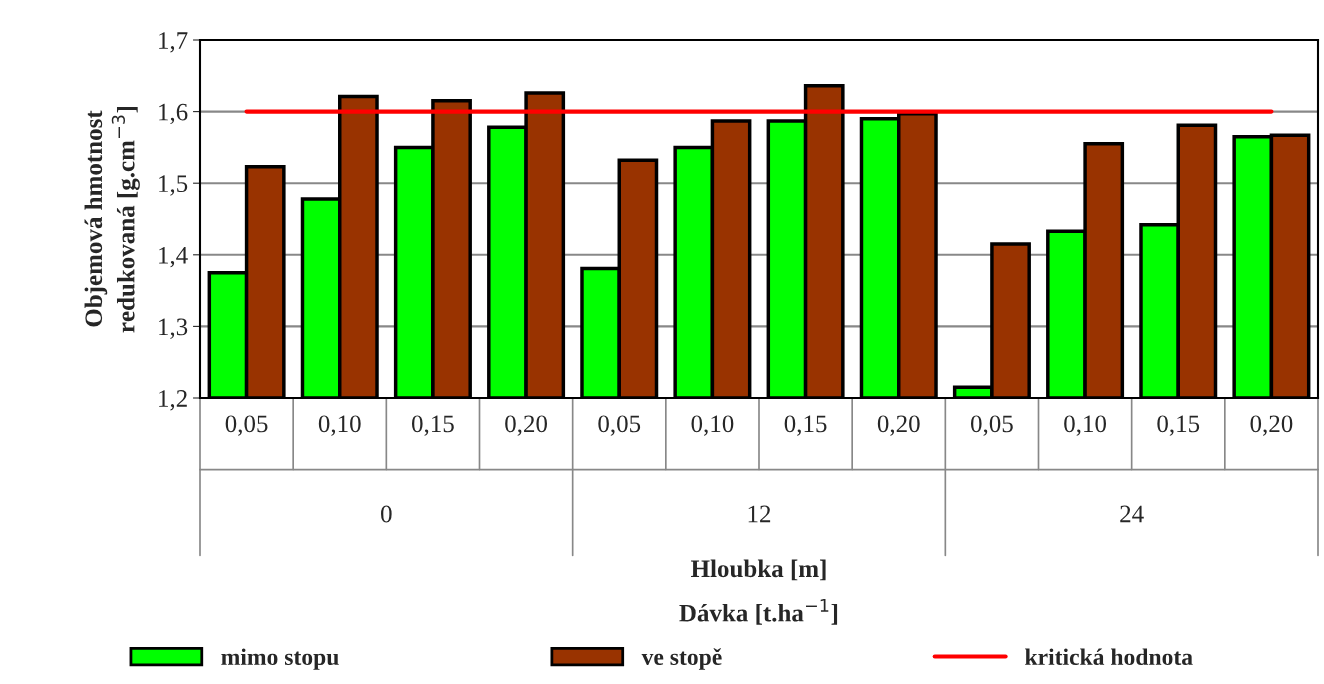  What do you see at coordinates (173, 42) in the screenshot?
I see `y-tick-label: 1,7` at bounding box center [173, 42].